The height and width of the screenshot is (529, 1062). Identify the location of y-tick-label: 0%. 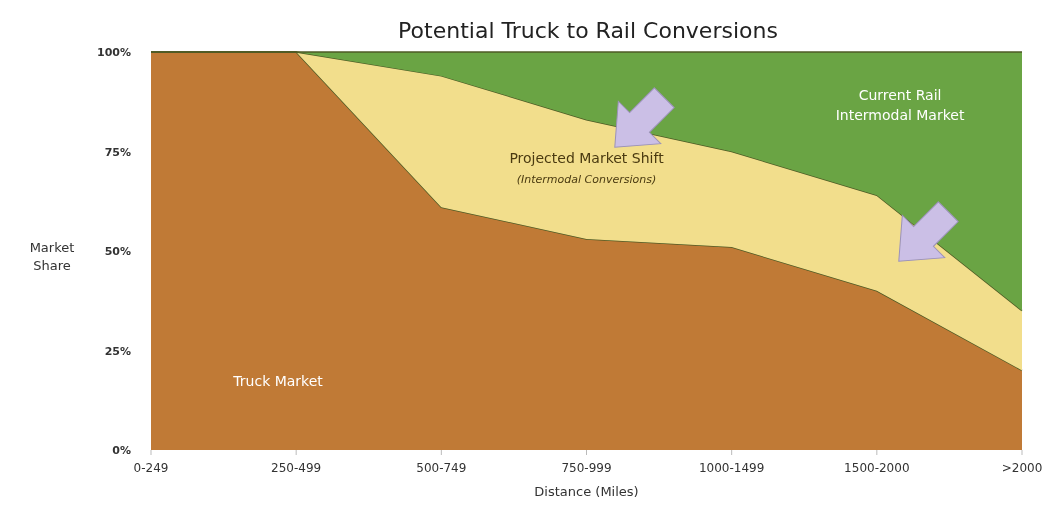
(121, 450).